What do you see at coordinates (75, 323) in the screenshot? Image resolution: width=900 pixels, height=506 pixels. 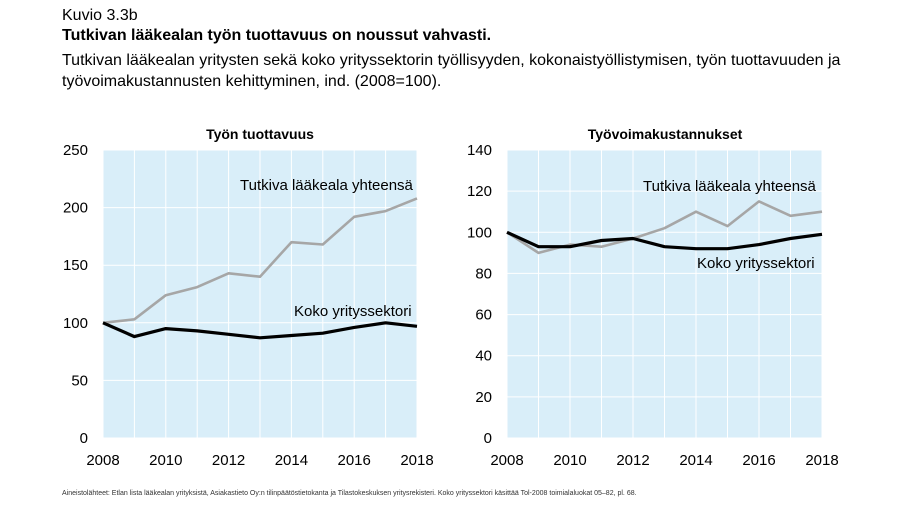 I see `chart1-y-tick-label: 100` at bounding box center [75, 323].